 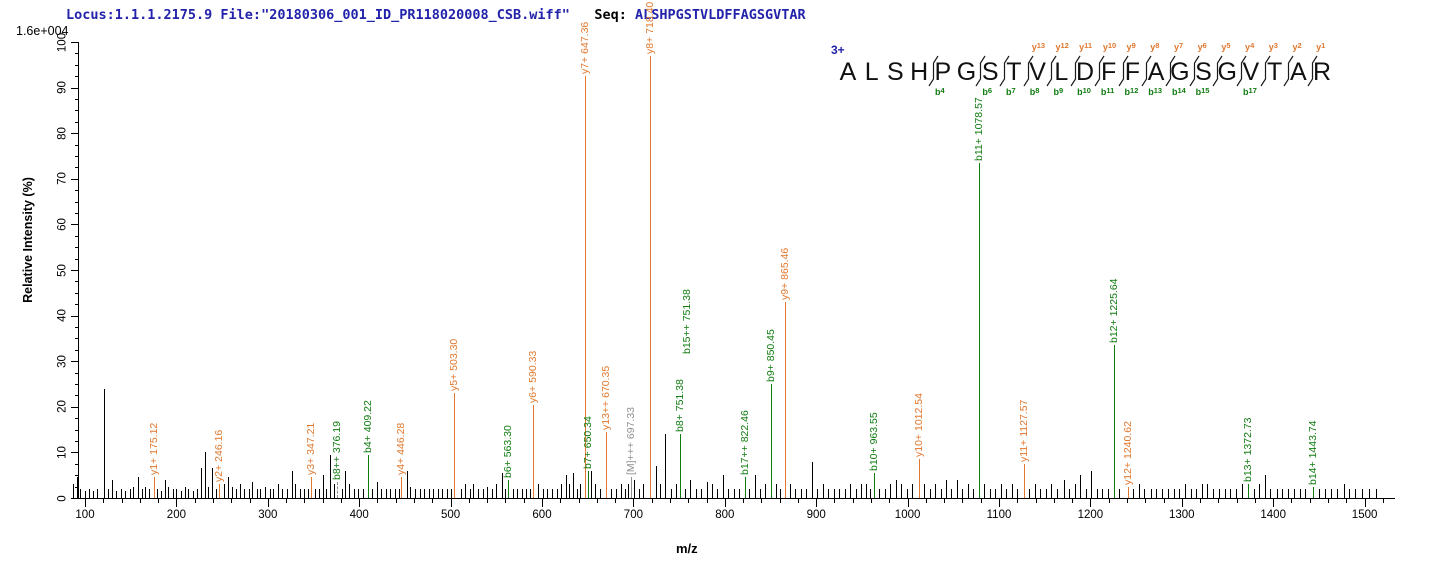 What do you see at coordinates (1113, 311) in the screenshot?
I see `peak-label: b12+ 1225.64` at bounding box center [1113, 311].